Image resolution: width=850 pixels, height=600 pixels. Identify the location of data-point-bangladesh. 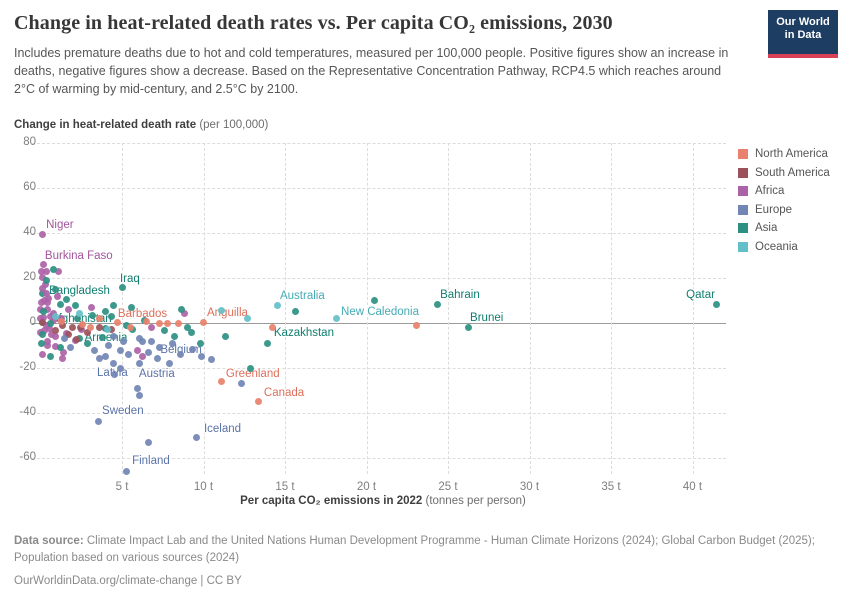
(42, 293).